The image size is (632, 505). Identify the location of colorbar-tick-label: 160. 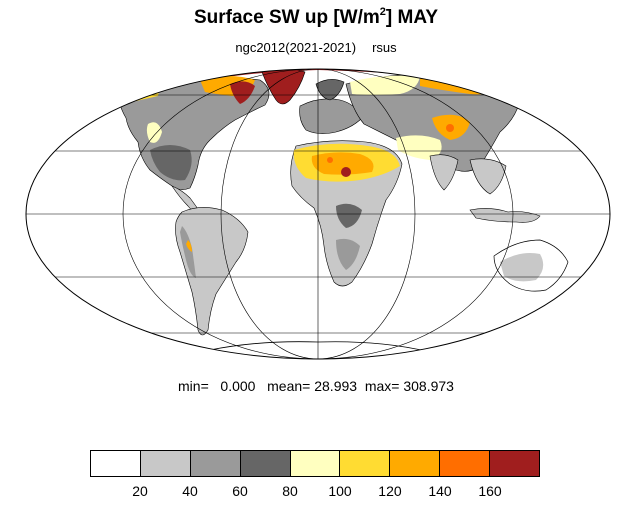
(490, 491).